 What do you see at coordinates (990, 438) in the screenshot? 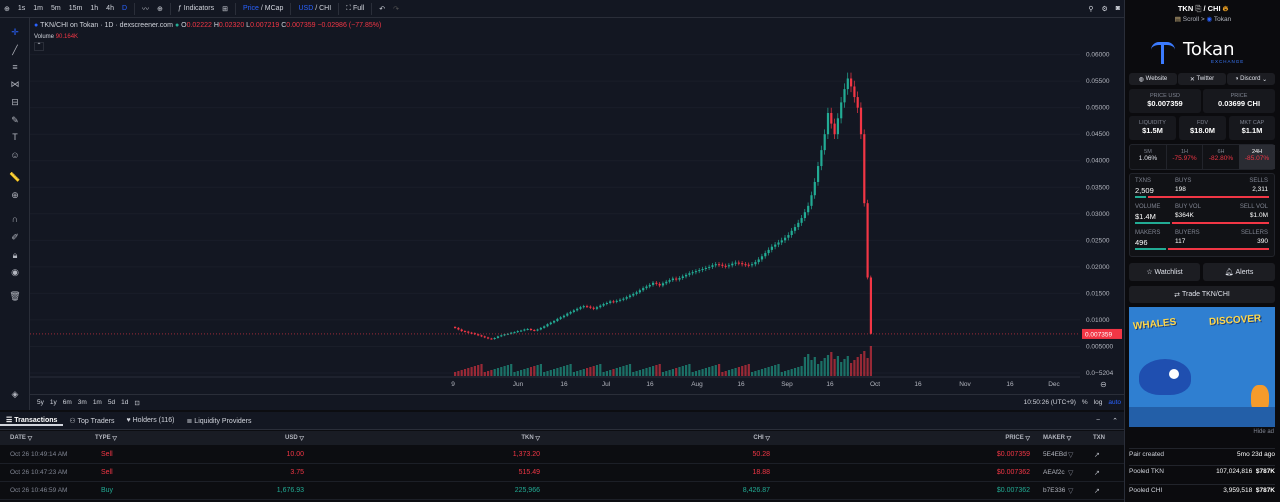
I see `col-price: PRICE ▽` at bounding box center [990, 438].